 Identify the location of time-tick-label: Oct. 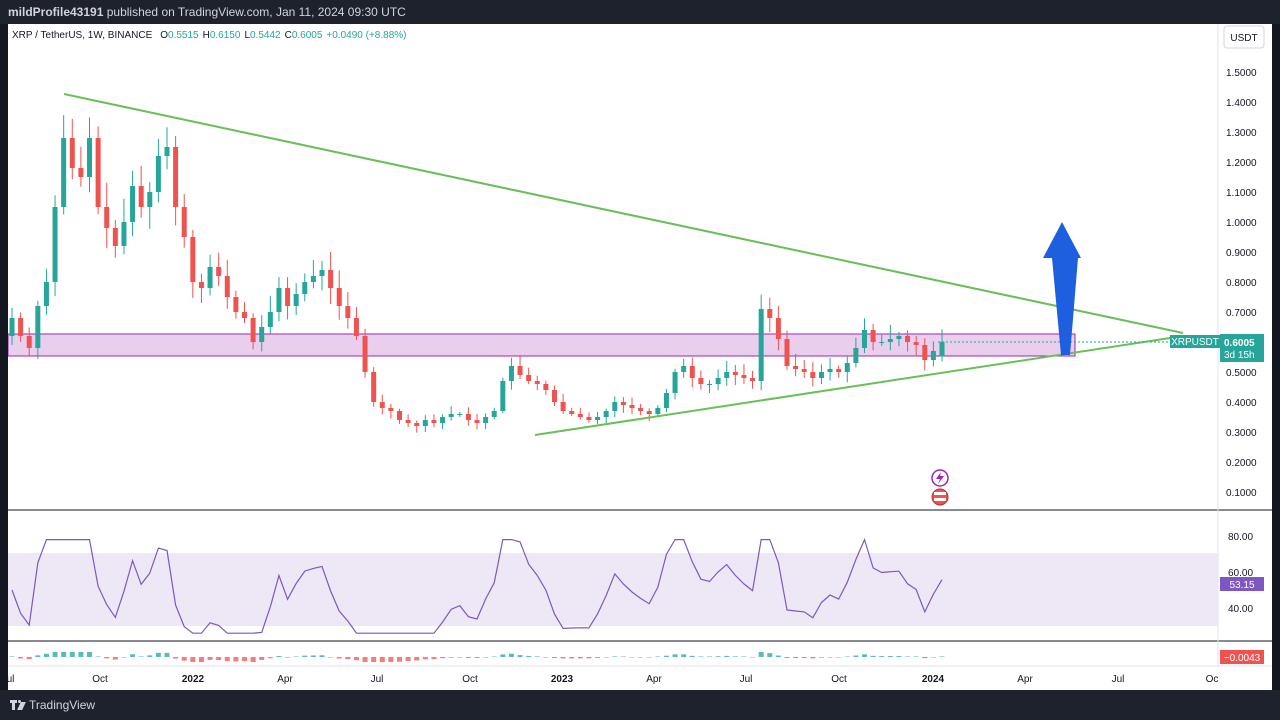
(100, 679).